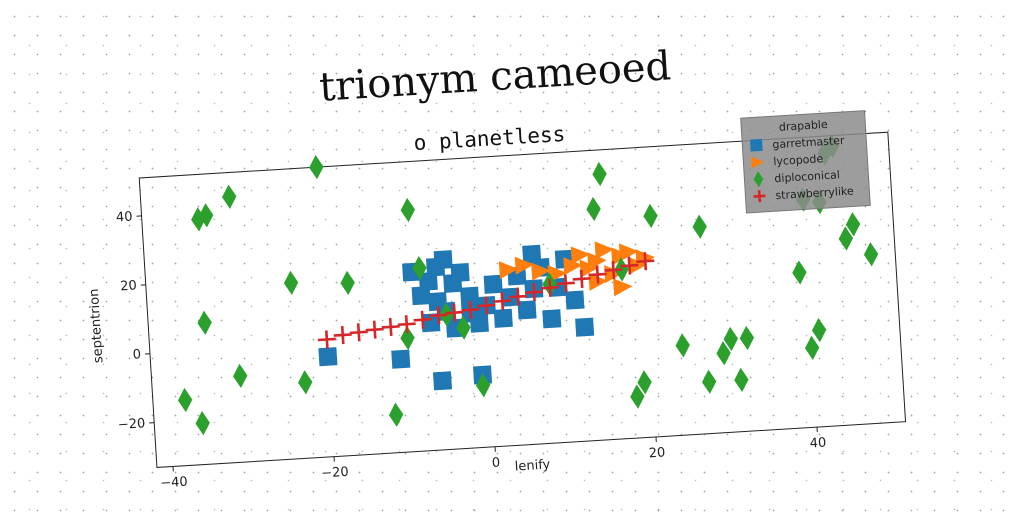  I want to click on legend-marker-lycopode, so click(758, 162).